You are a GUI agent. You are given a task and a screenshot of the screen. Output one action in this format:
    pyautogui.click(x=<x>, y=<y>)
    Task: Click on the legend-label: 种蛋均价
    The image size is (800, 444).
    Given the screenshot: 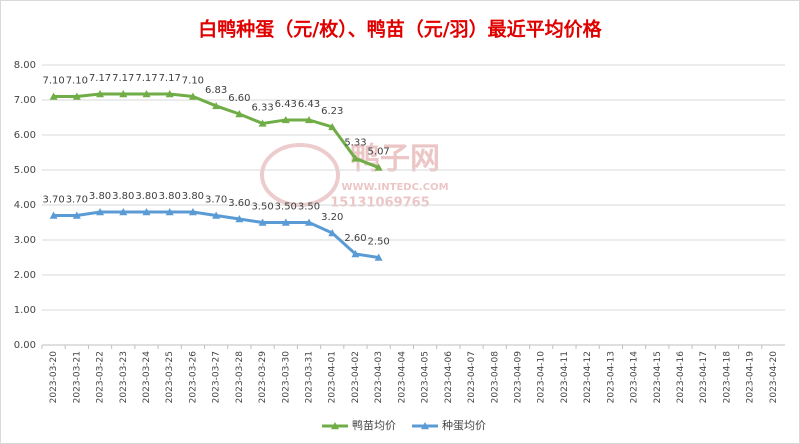 What is the action you would take?
    pyautogui.click(x=464, y=425)
    